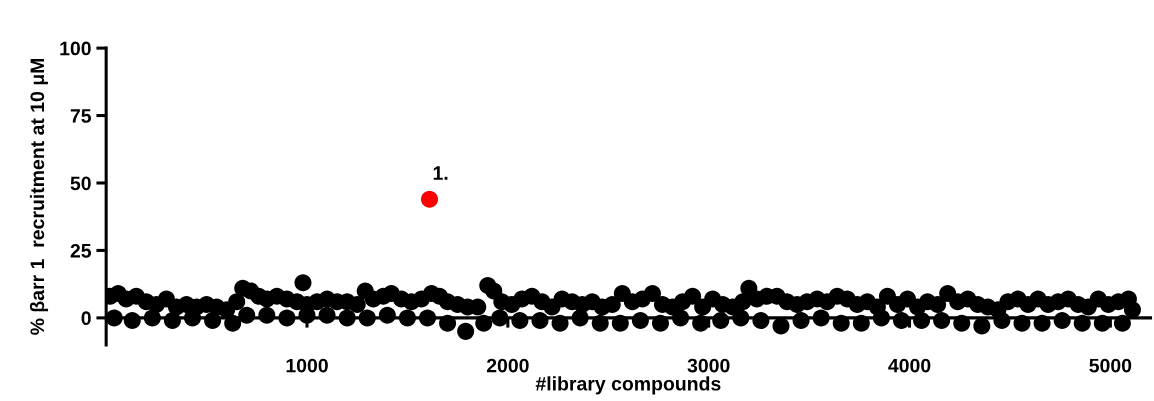  Describe the element at coordinates (440, 173) in the screenshot. I see `annotation: 1.` at that location.